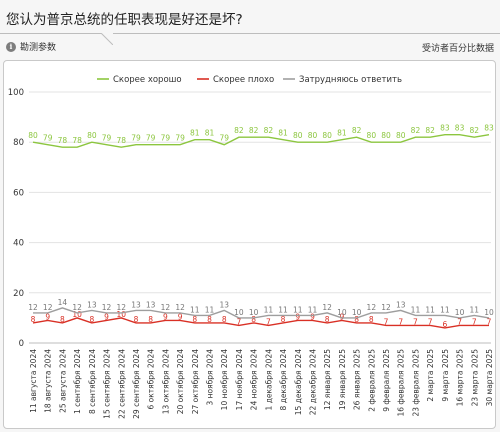  Describe the element at coordinates (350, 80) in the screenshot. I see `legend-label: Затрудняюсь ответить` at that location.